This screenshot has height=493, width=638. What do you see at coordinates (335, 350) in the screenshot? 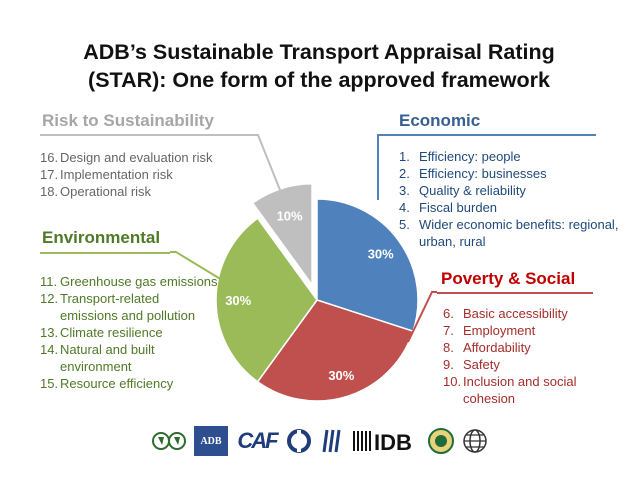
I see `pie-slice-poverty-social` at bounding box center [335, 350].